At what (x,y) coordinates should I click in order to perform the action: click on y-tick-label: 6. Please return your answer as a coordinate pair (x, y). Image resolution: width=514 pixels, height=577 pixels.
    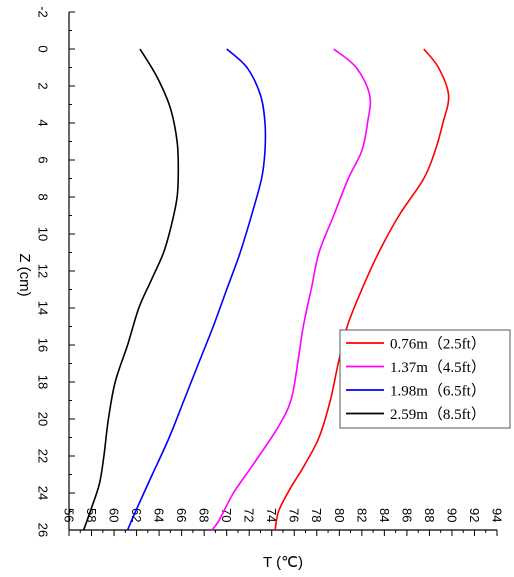
    Looking at the image, I should click on (42, 159).